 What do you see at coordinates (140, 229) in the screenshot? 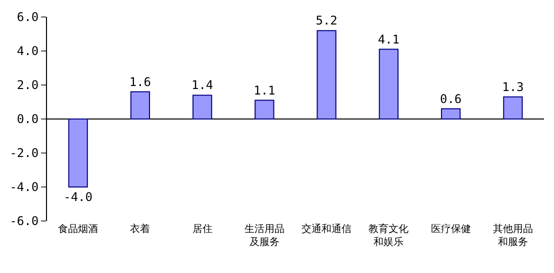
I see `x-tick-label: 衣着` at bounding box center [140, 229].